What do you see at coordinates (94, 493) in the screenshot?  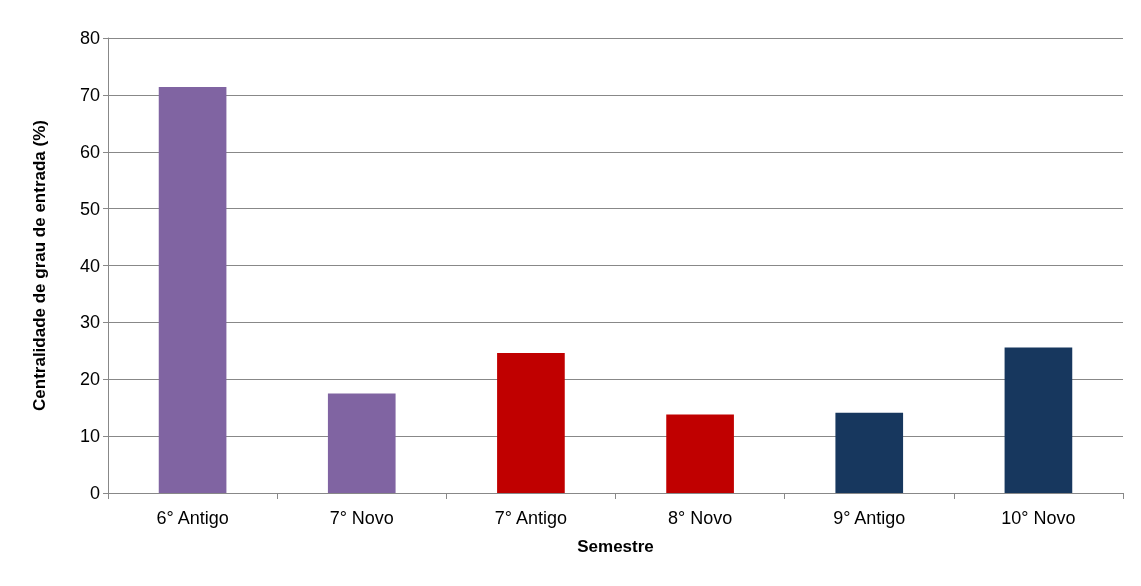 I see `y-tick-label: 0` at bounding box center [94, 493].